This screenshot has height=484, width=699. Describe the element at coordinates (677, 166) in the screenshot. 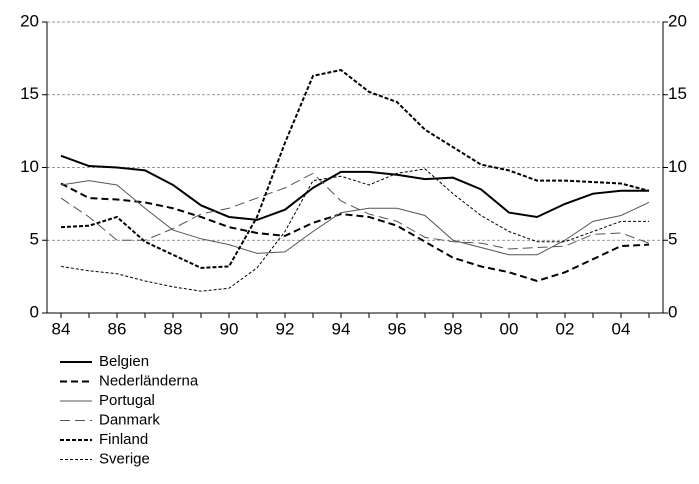

I see `y2-tick-label: 10` at that location.